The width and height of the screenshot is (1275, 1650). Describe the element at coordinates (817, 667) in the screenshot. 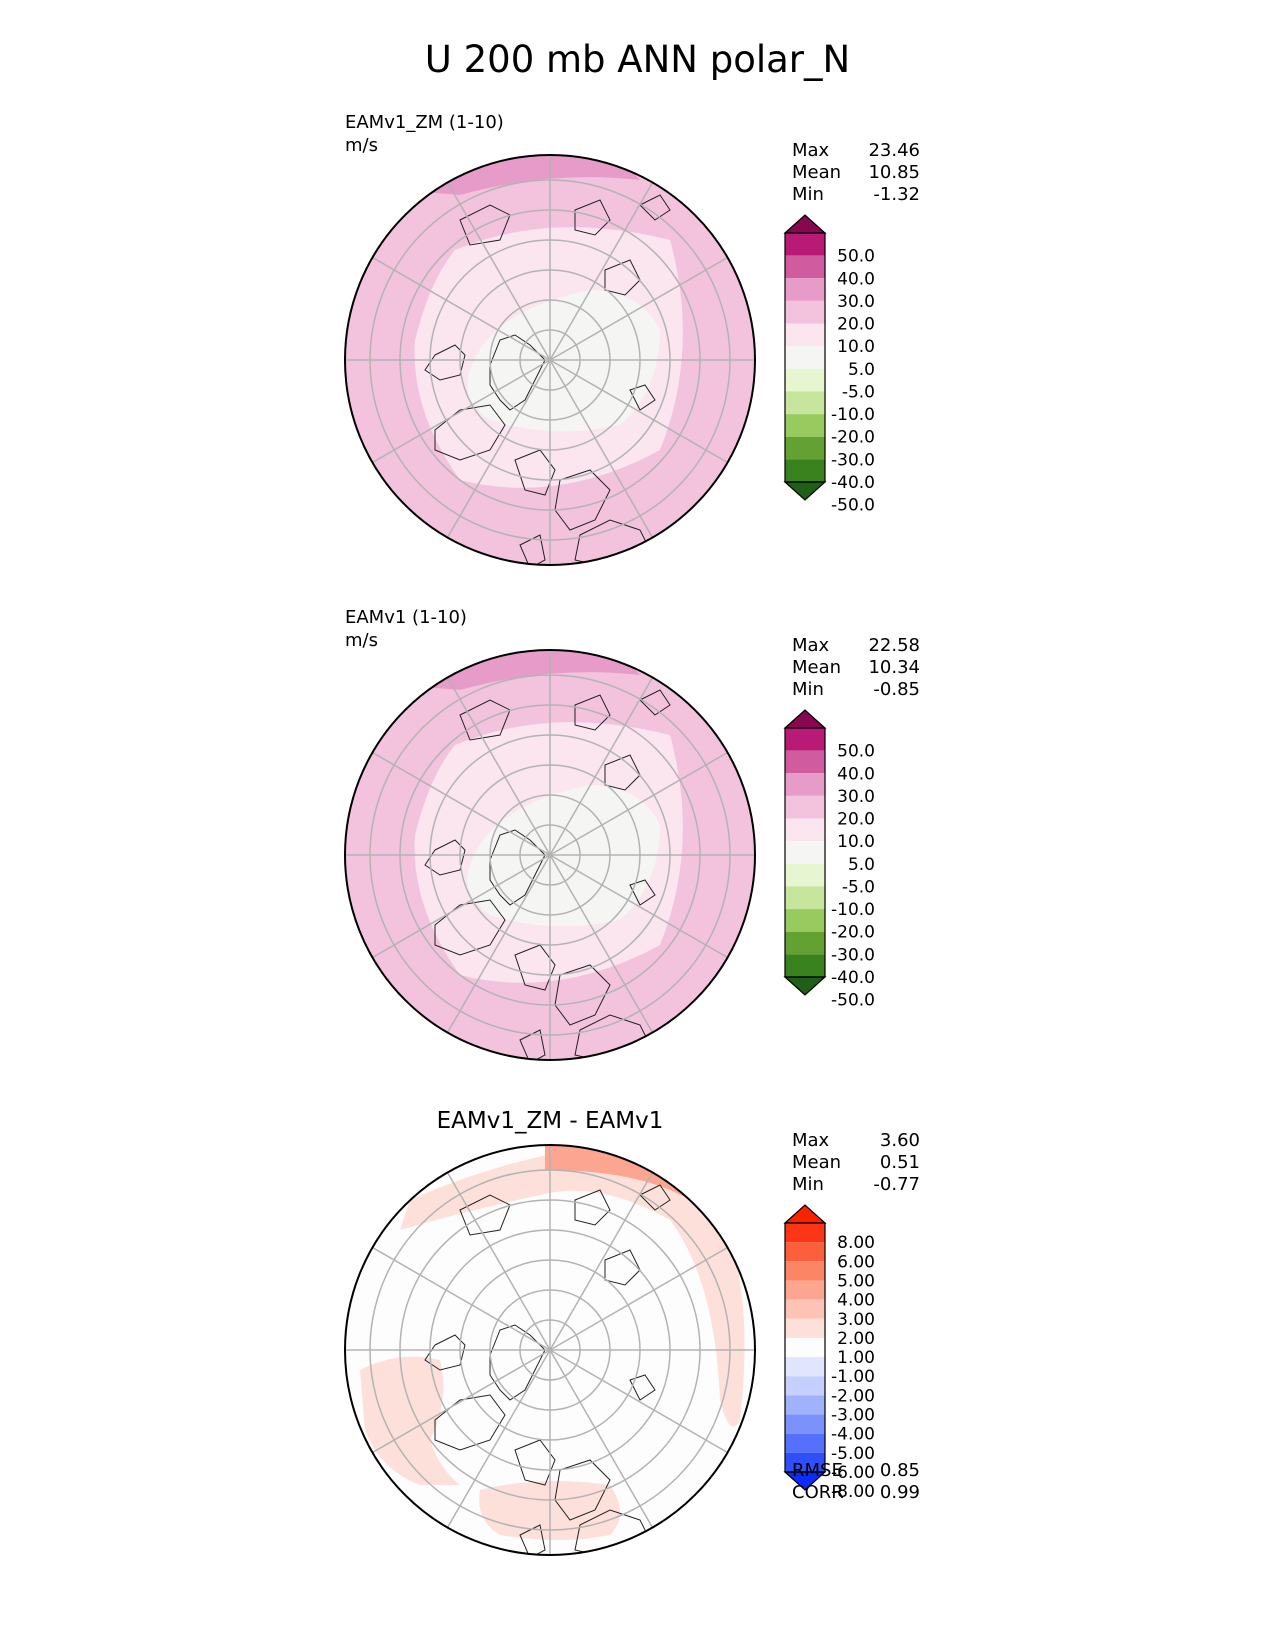

I see `stat-mean-label: Mean` at that location.